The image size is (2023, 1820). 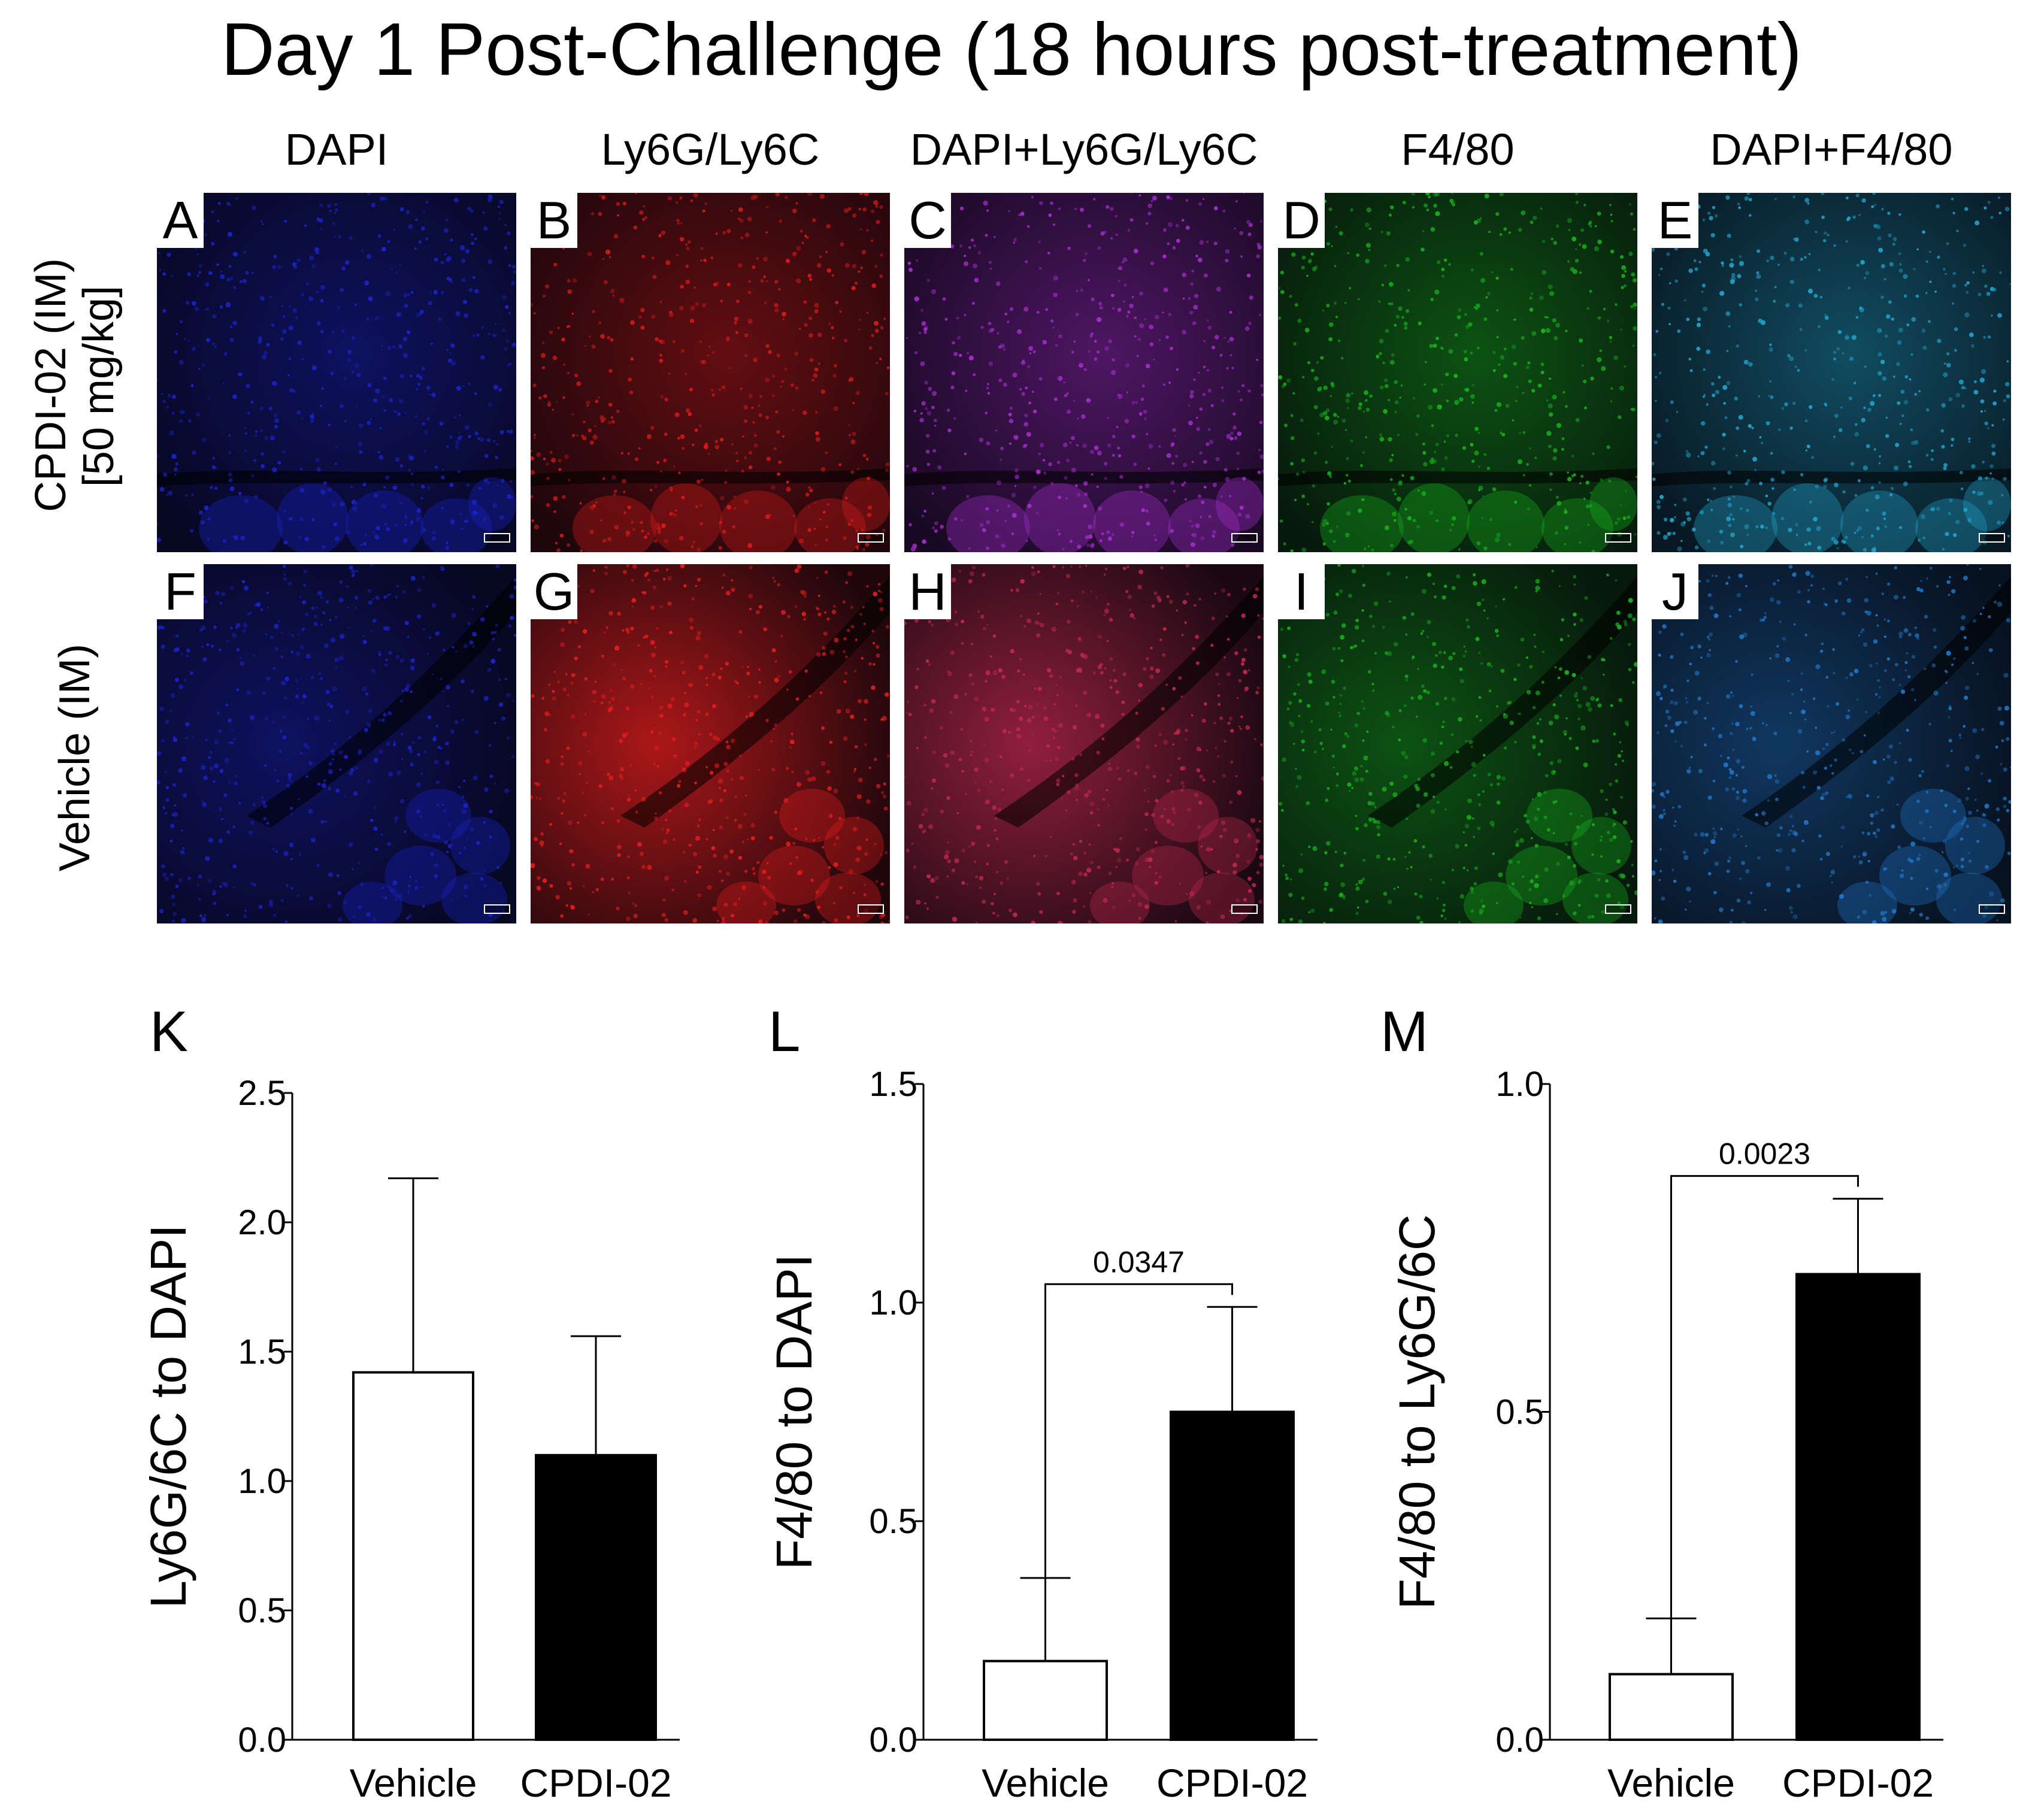 What do you see at coordinates (262, 1093) in the screenshot?
I see `y-tick-label: 2.5` at bounding box center [262, 1093].